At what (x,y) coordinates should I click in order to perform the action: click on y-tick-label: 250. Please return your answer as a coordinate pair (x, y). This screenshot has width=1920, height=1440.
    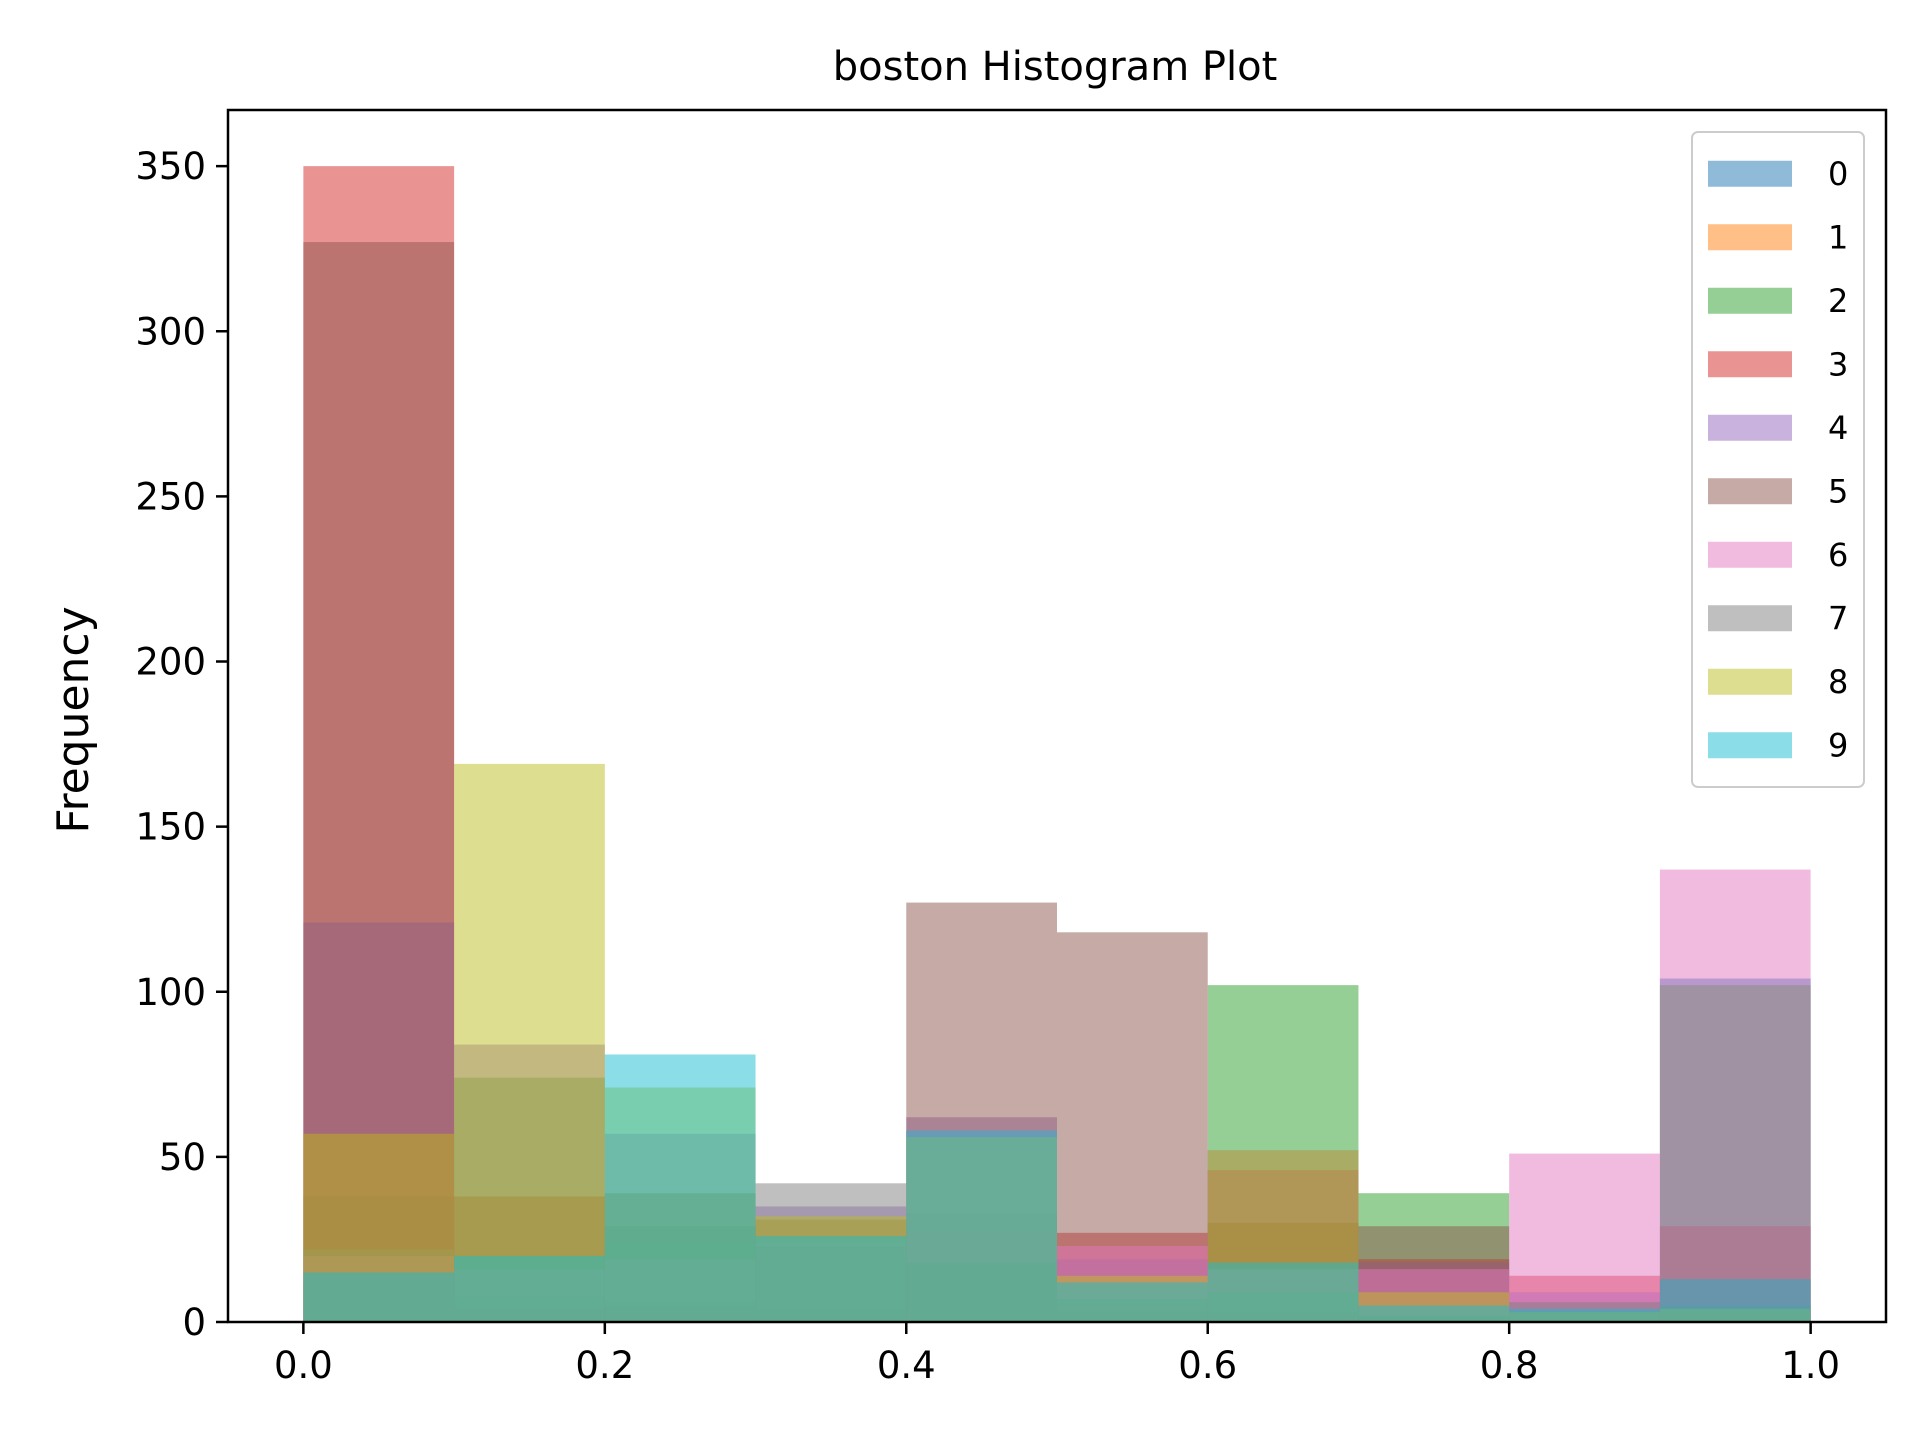
    Looking at the image, I should click on (170, 496).